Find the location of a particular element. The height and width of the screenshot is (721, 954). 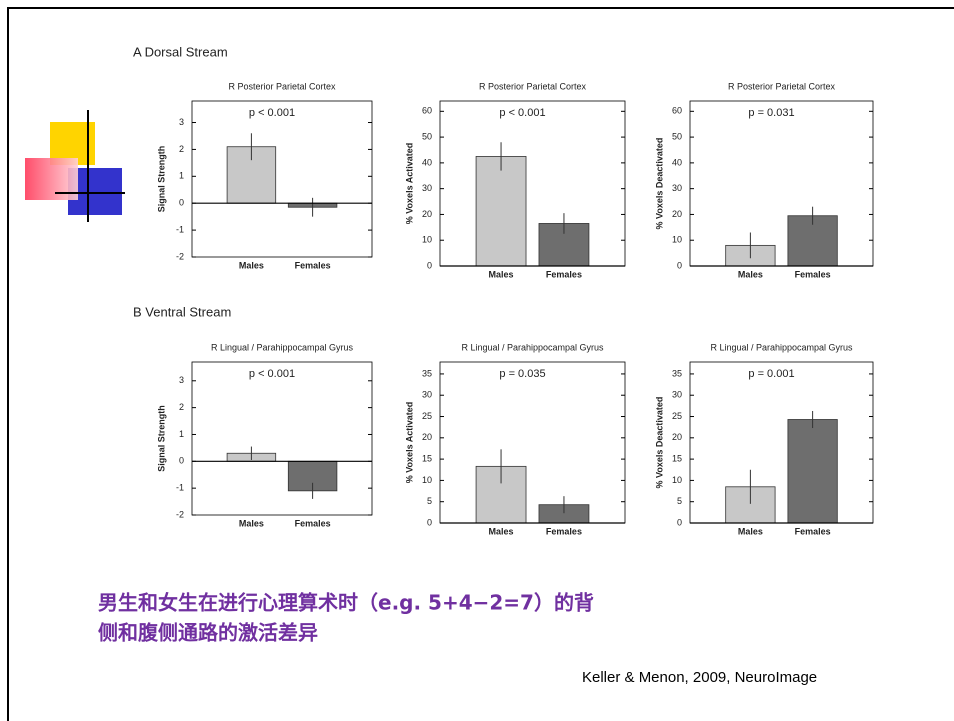

caption: 男生和女生在进行心理算术时（e.g. 5+4−2=7）的背 is located at coordinates (346, 603).